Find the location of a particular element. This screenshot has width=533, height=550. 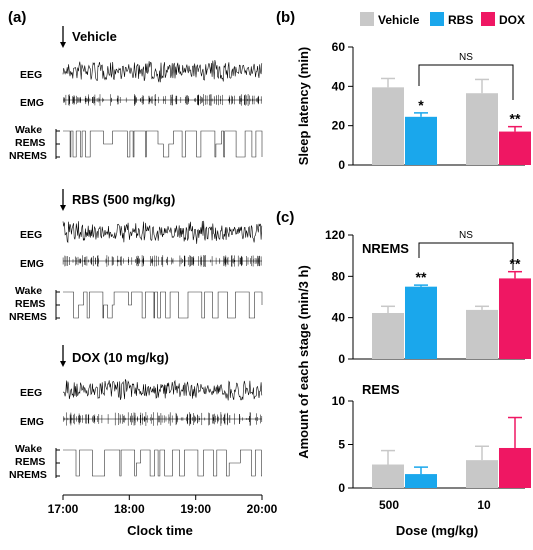

time-tick-label: 18:00 is located at coordinates (129, 509).